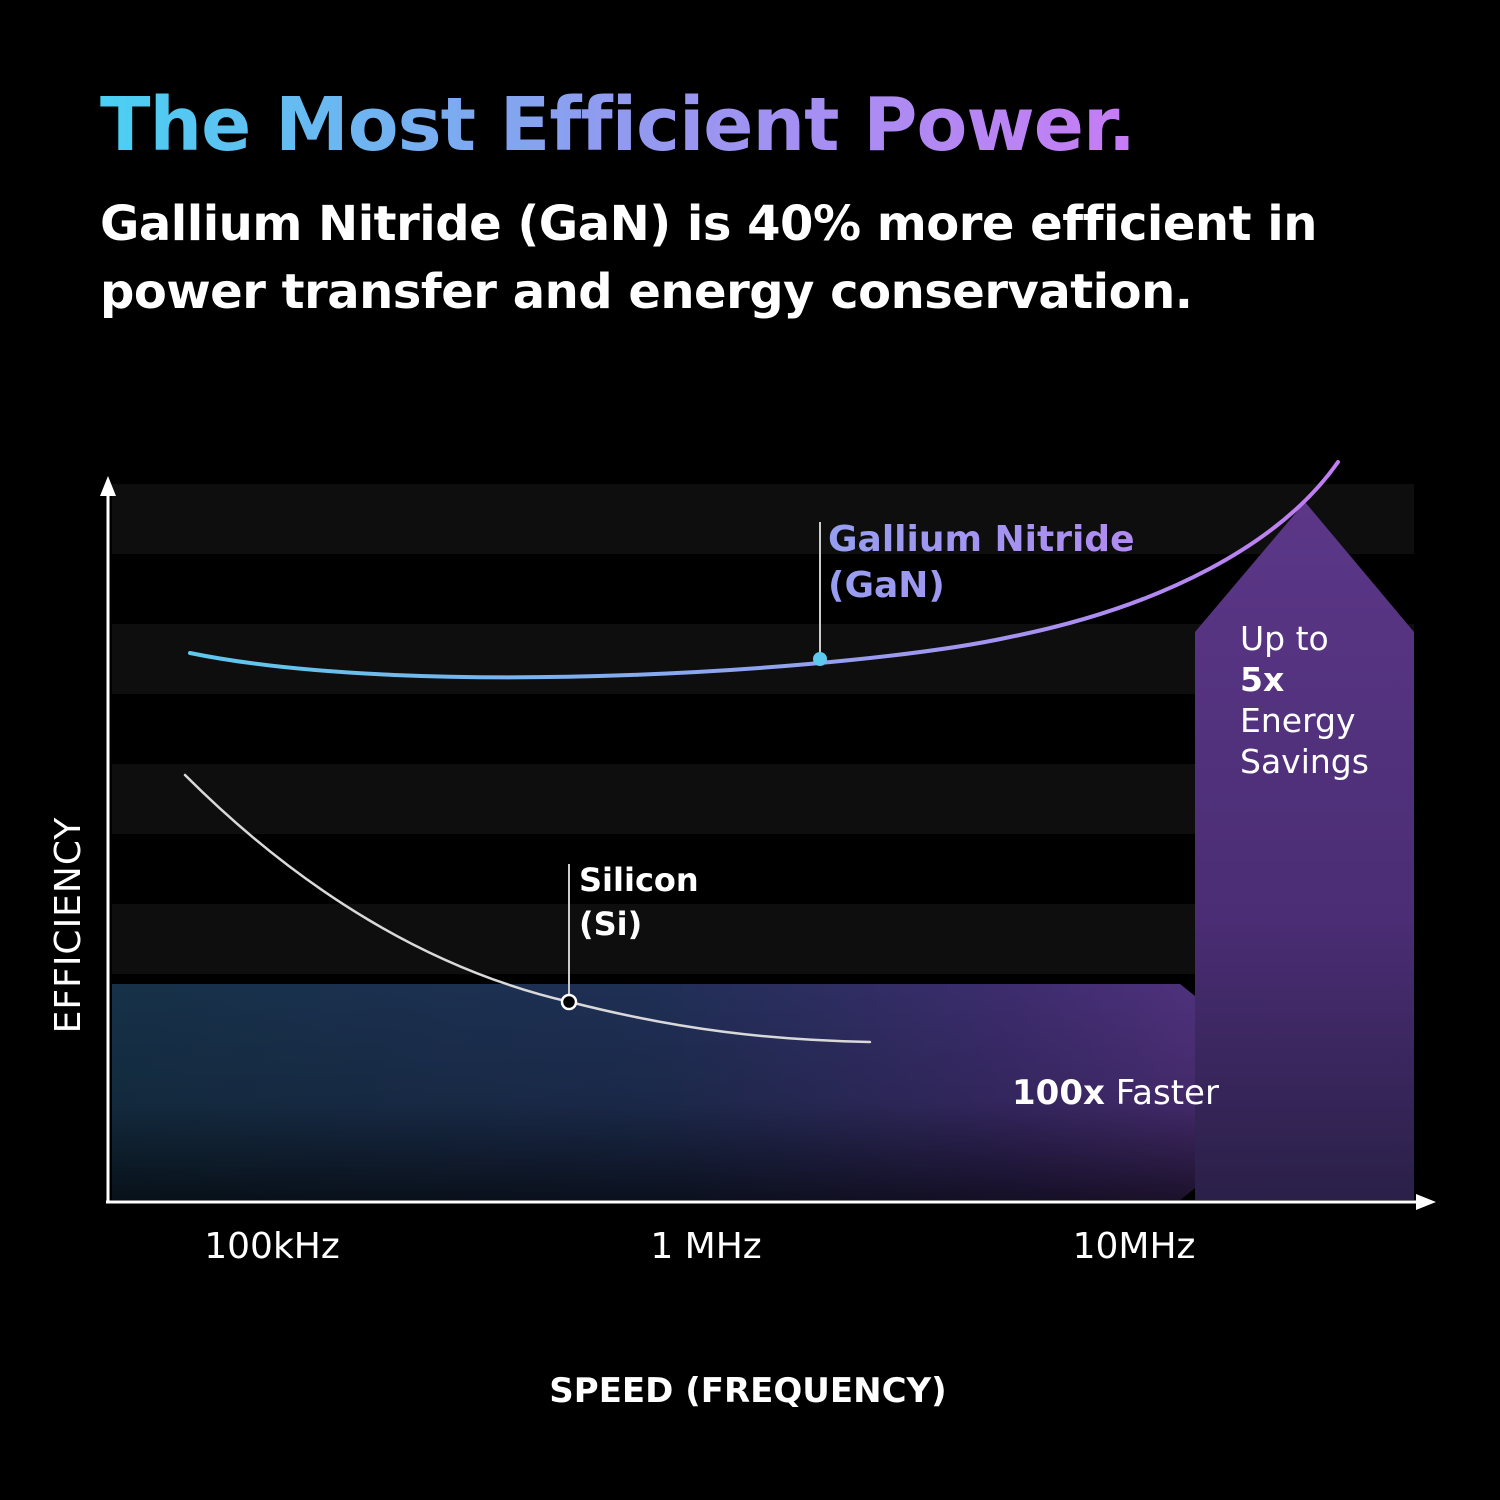 Image resolution: width=1500 pixels, height=1500 pixels. I want to click on series-label-gan: Gallium Nitride (GaN), so click(981, 562).